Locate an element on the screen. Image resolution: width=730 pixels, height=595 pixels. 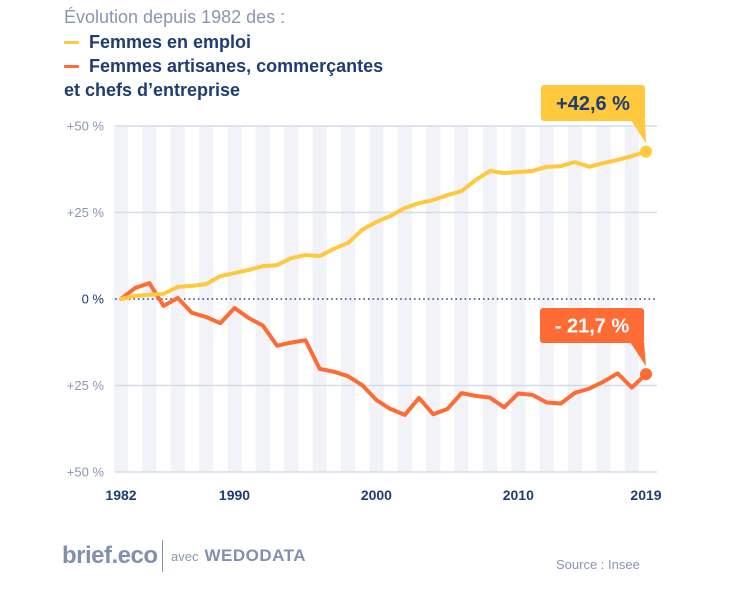
legend-swatch-orange is located at coordinates (71, 66).